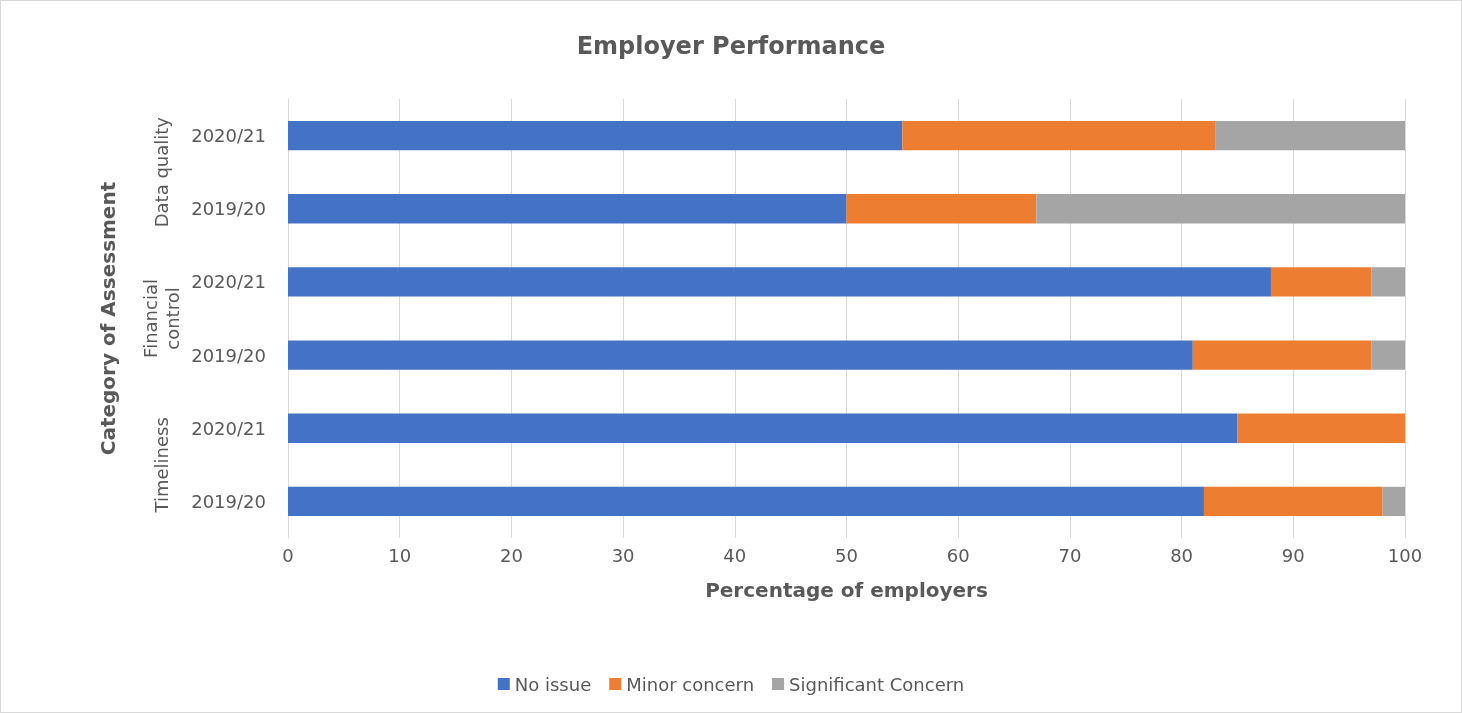 The height and width of the screenshot is (713, 1462). Describe the element at coordinates (288, 555) in the screenshot. I see `x-tick-label: 0` at that location.